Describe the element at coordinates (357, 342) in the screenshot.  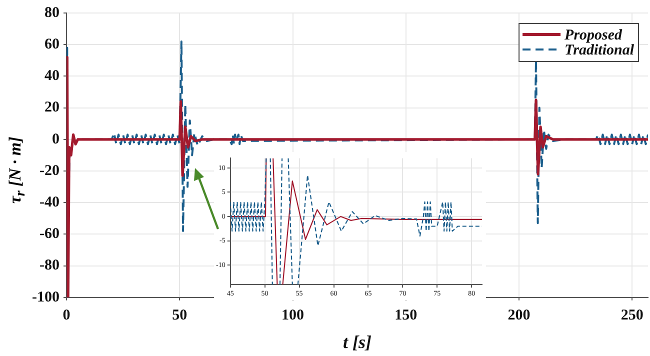
I see `x-axis-title: t [s]` at that location.